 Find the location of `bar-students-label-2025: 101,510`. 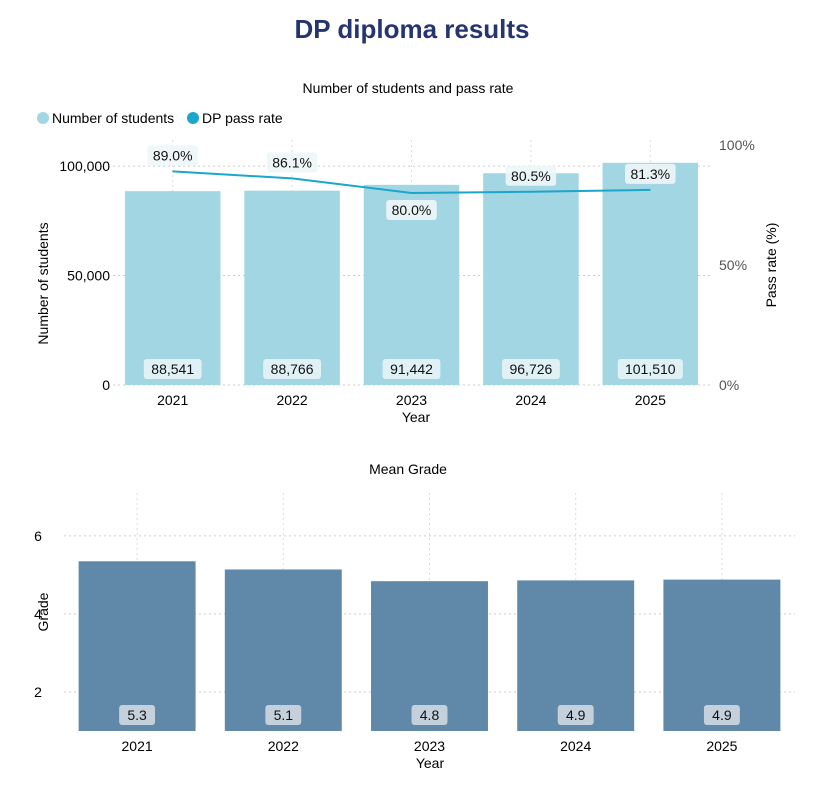

bar-students-label-2025: 101,510 is located at coordinates (650, 369).